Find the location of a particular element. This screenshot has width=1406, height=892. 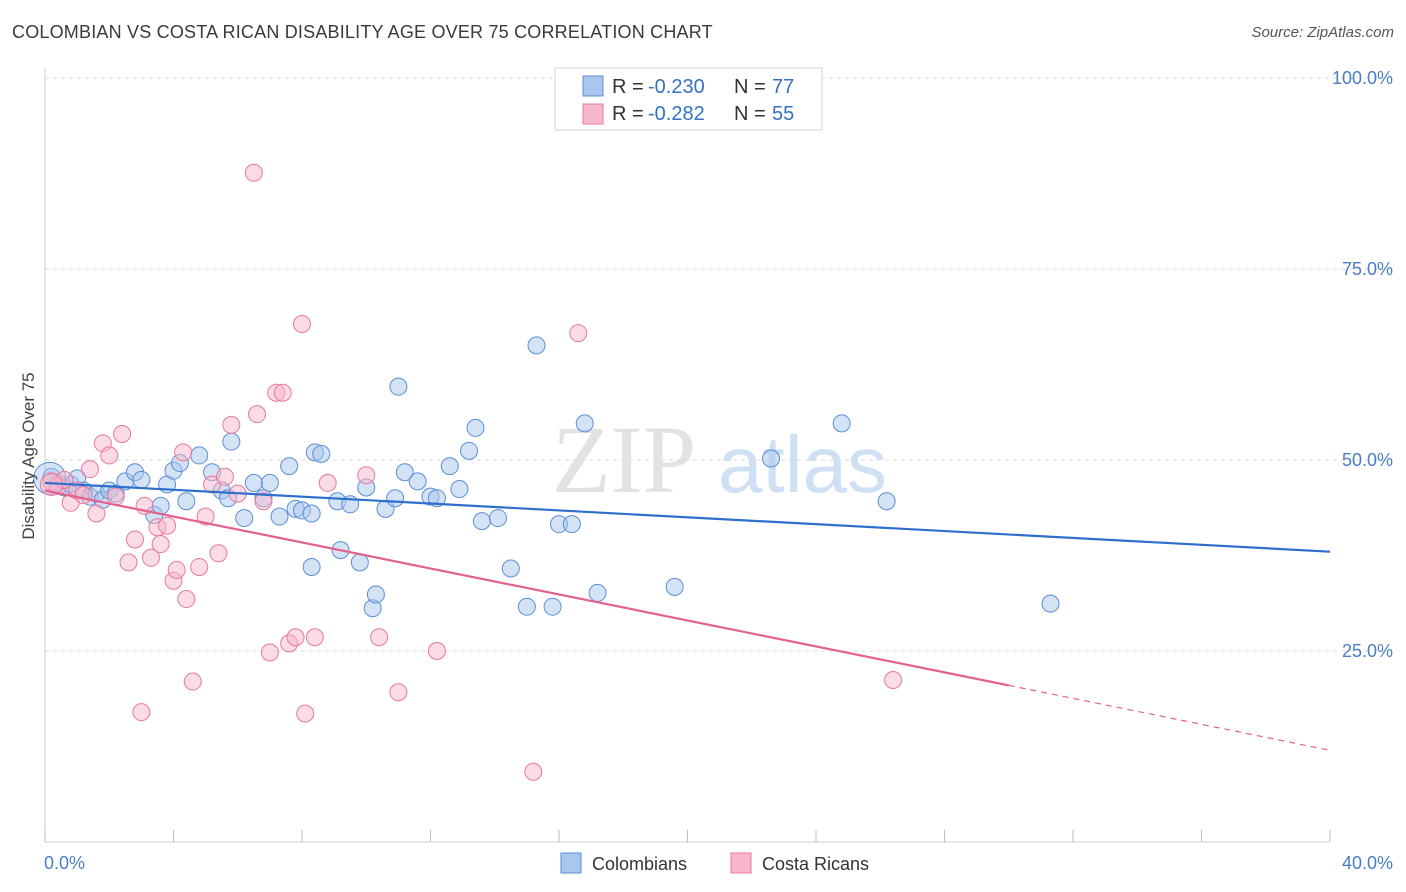

y-tick-labels: 25.0% 50.0% 75.0% 100.0% is located at coordinates (1362, 364).